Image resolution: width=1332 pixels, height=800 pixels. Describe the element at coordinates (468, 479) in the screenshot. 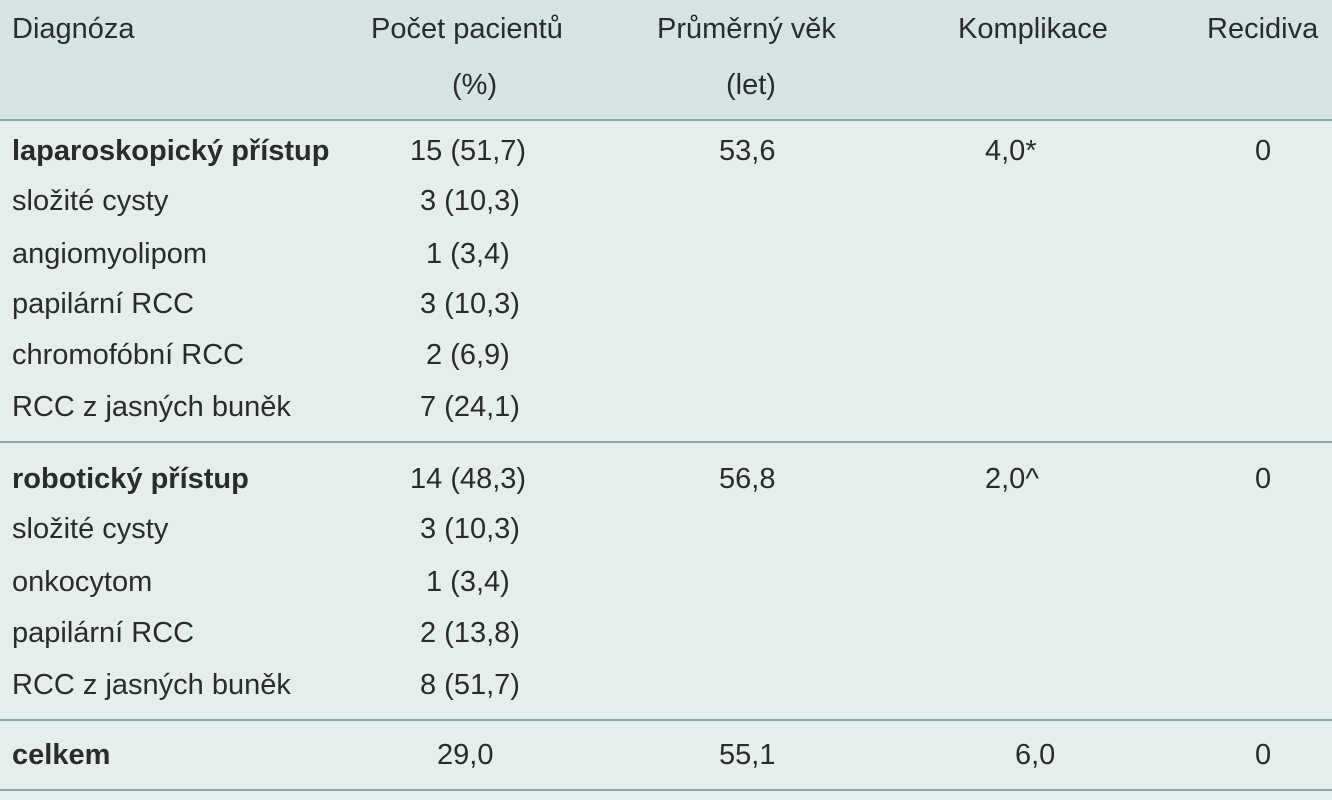

I see `section-count: 14 (48,3)` at that location.